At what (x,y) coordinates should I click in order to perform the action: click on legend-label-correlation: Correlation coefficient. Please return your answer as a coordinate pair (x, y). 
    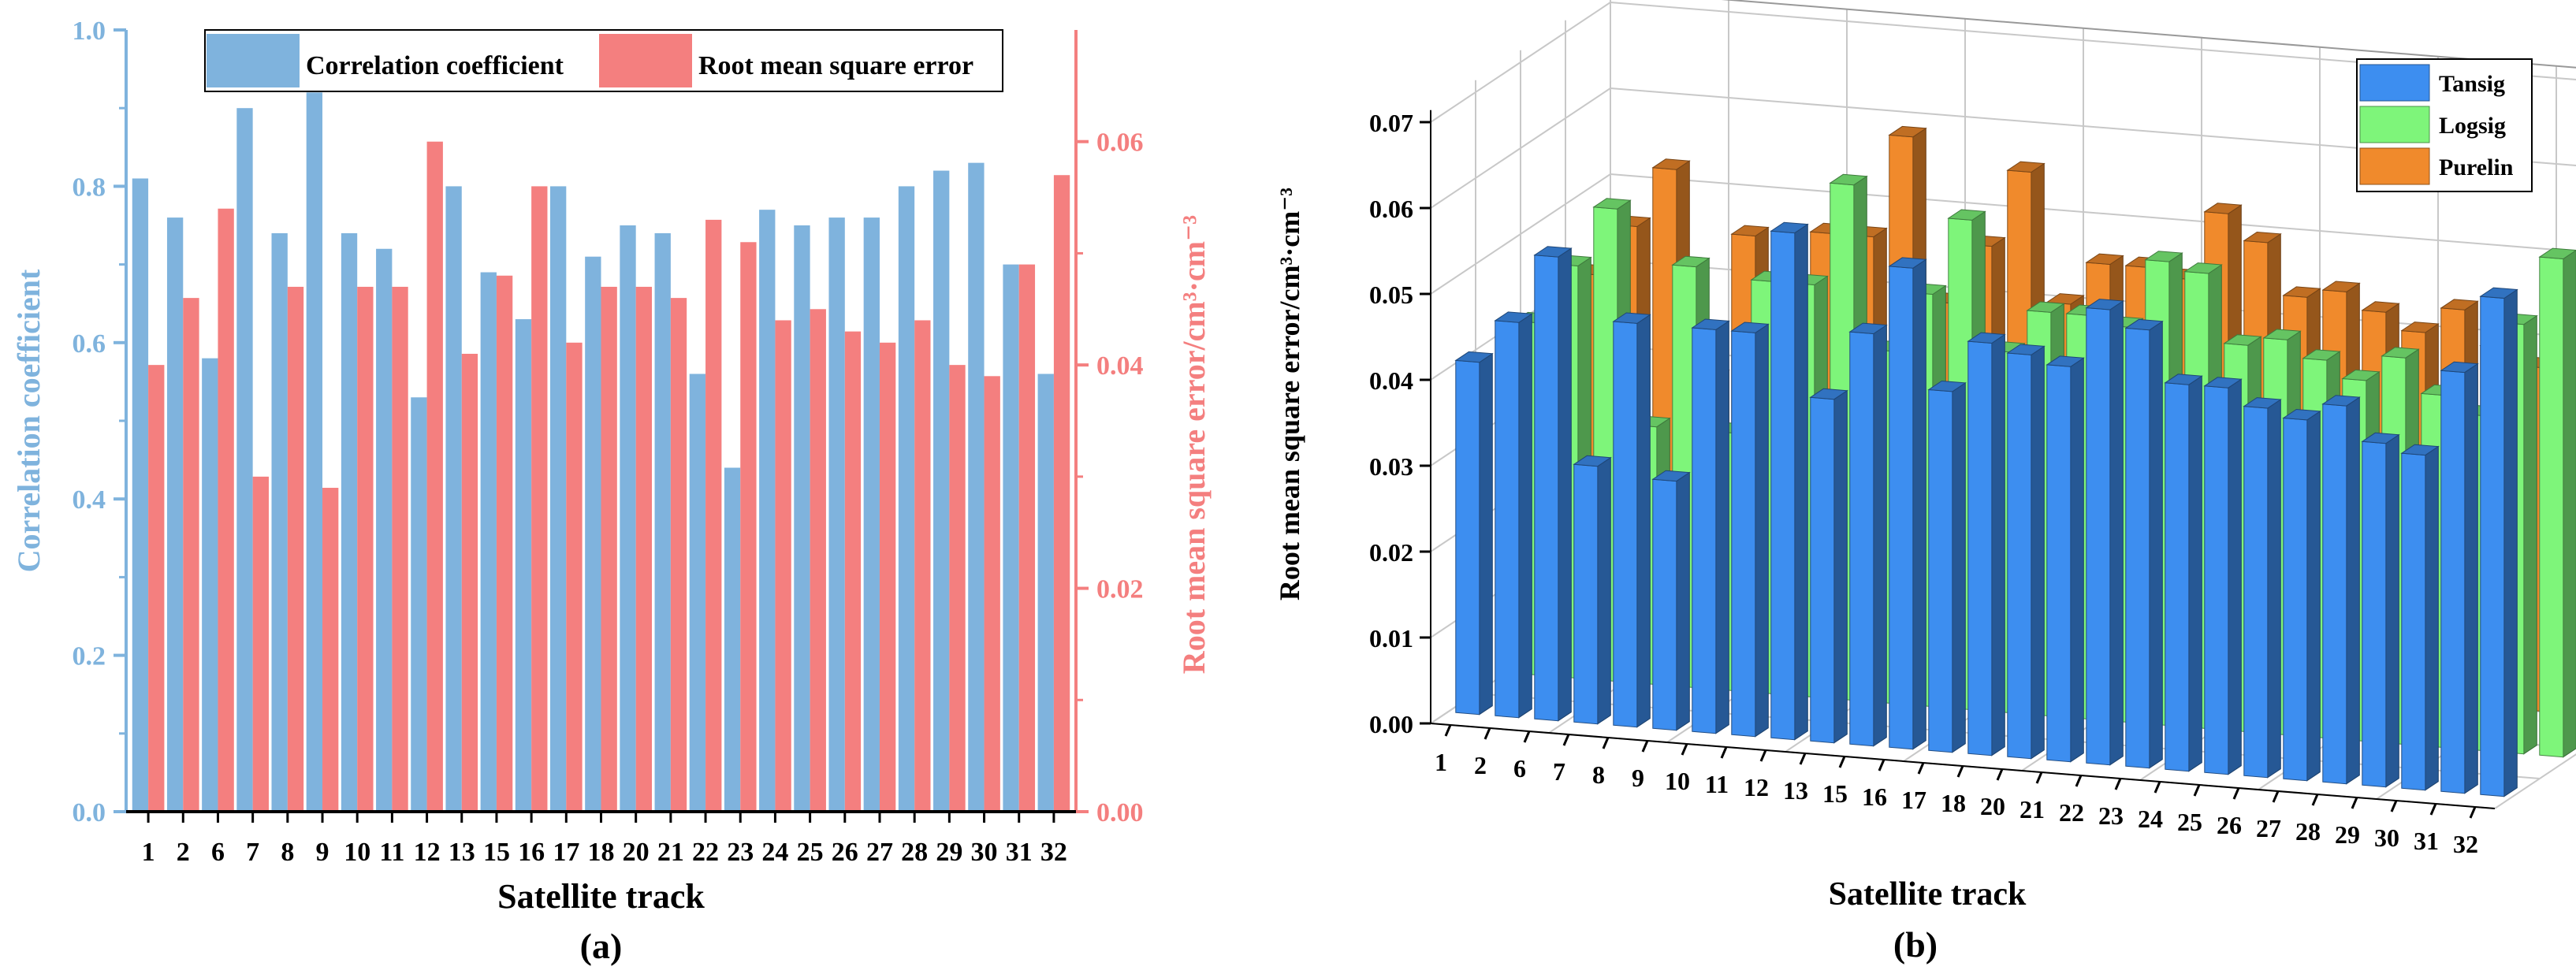
    Looking at the image, I should click on (435, 65).